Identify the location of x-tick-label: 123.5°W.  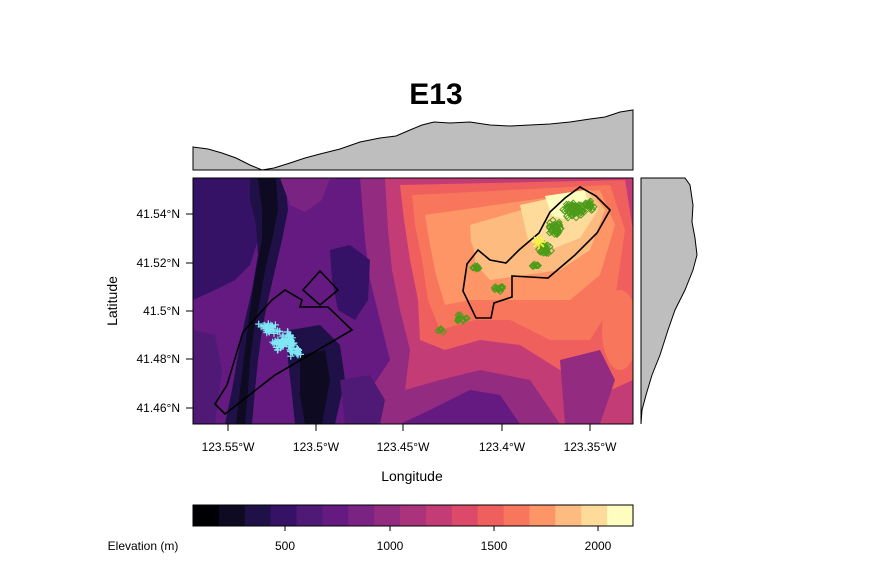
(316, 447).